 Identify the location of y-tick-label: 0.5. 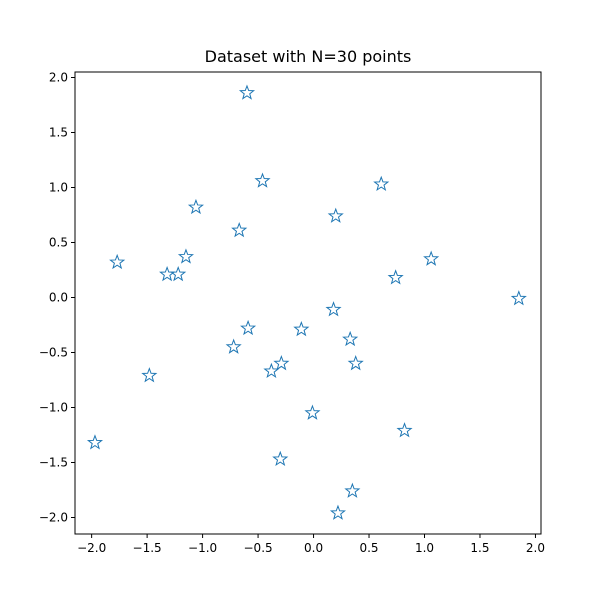
(58, 243).